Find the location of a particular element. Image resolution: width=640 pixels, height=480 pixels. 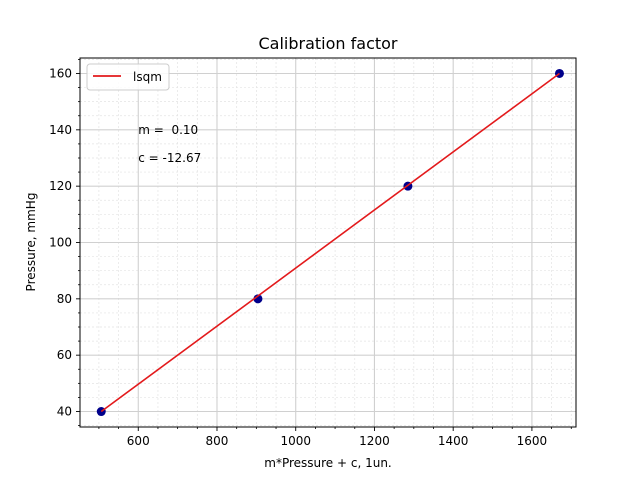

y-axis: 40 60 80 100 120 140 160 is located at coordinates (64, 242).